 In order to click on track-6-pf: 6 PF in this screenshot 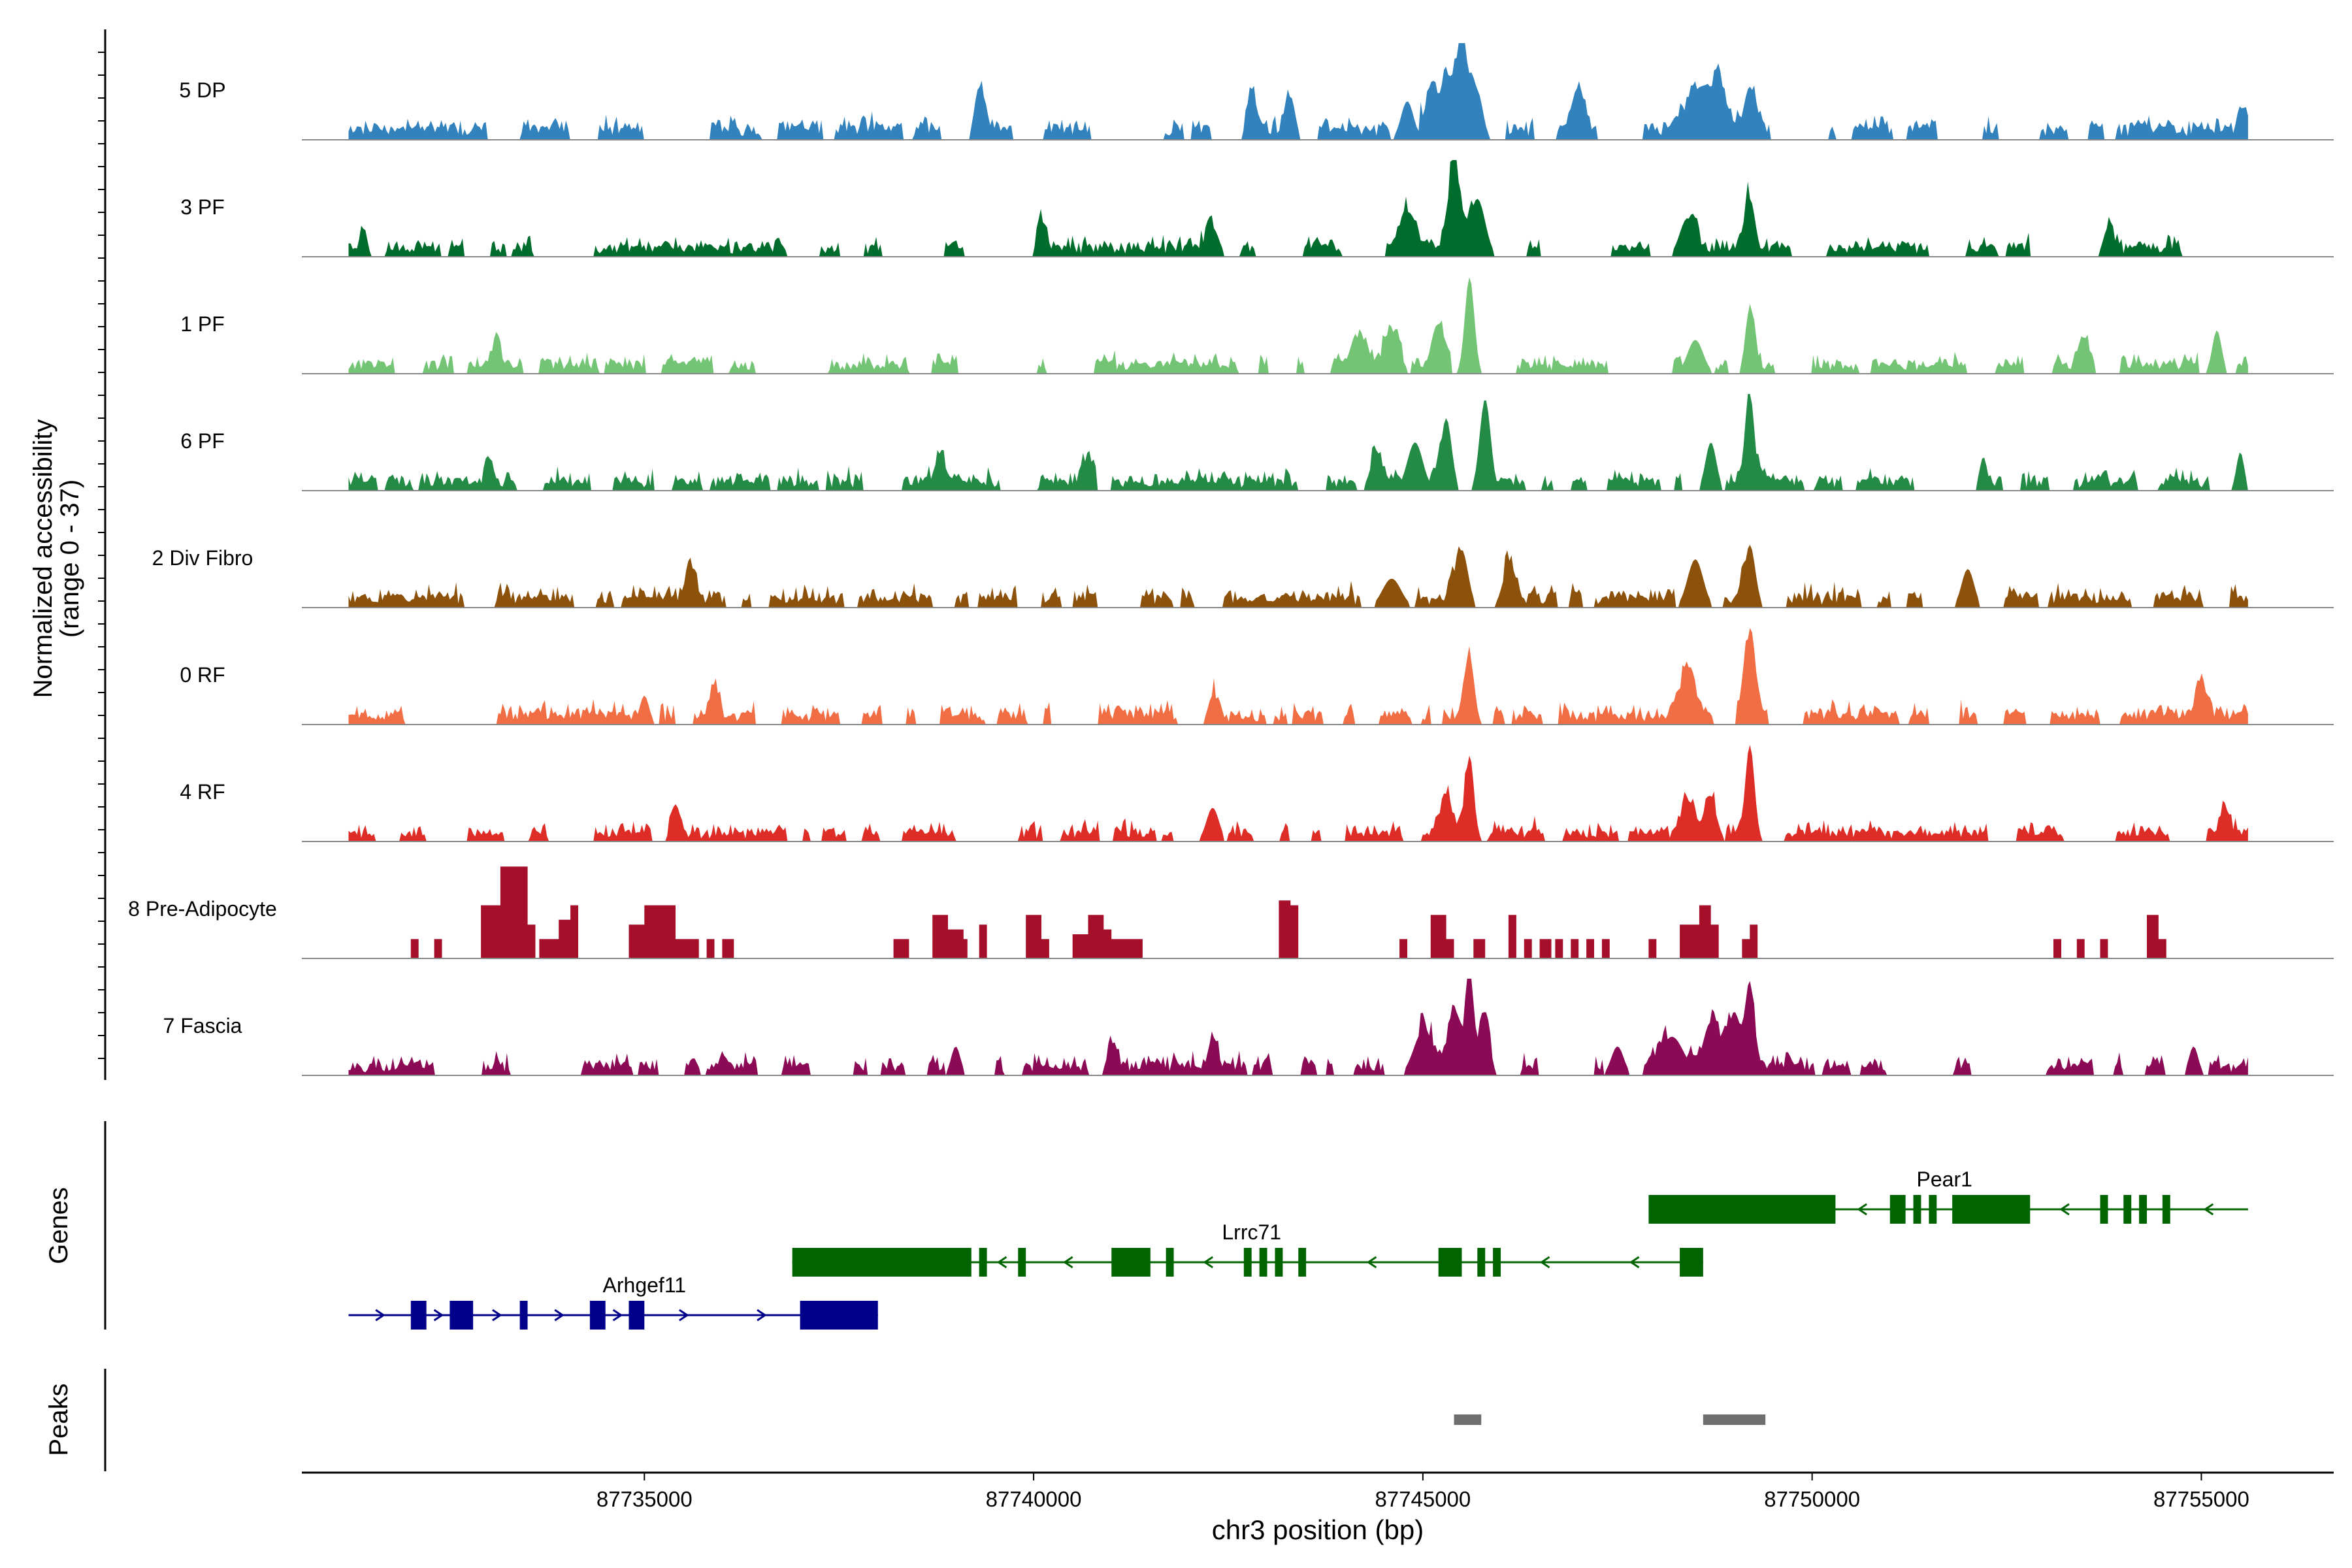, I will do `click(1257, 442)`.